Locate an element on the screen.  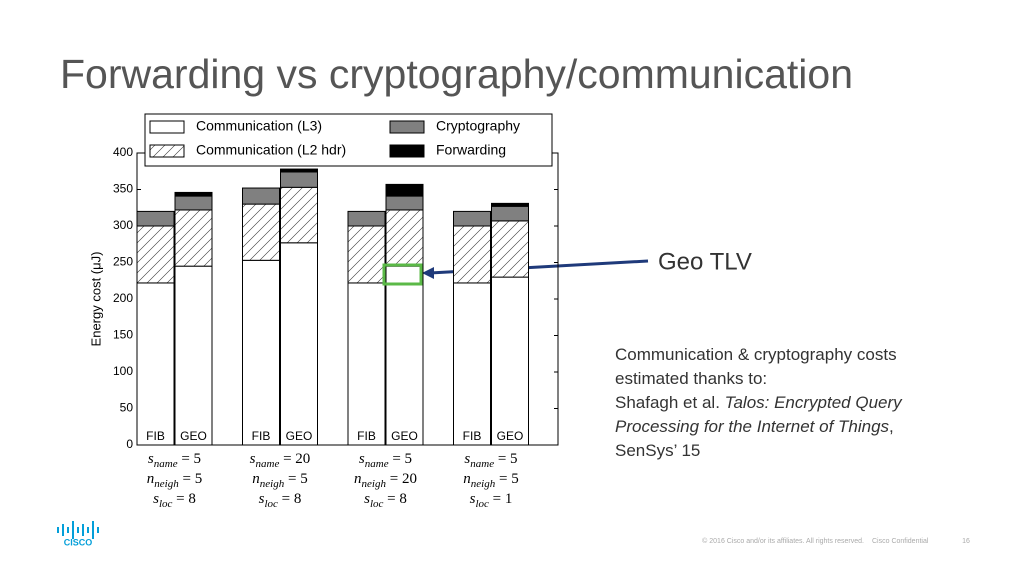
confidential: Cisco Confidential is located at coordinates (900, 541).